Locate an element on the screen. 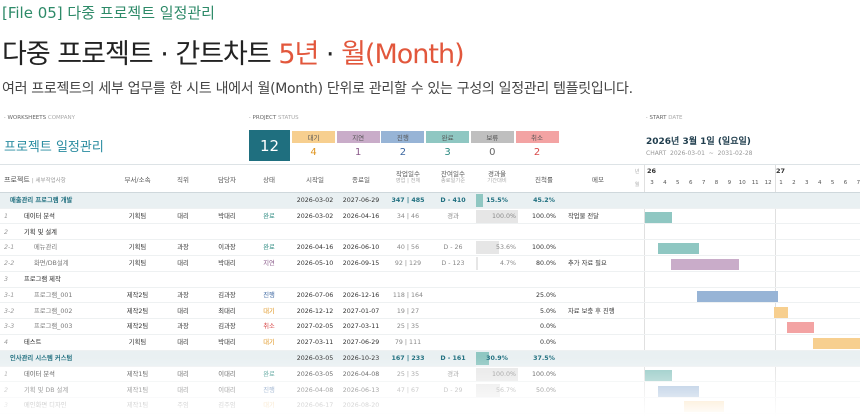 Image resolution: width=860 pixels, height=420 pixels. row-elapsed: 4.7% is located at coordinates (508, 264).